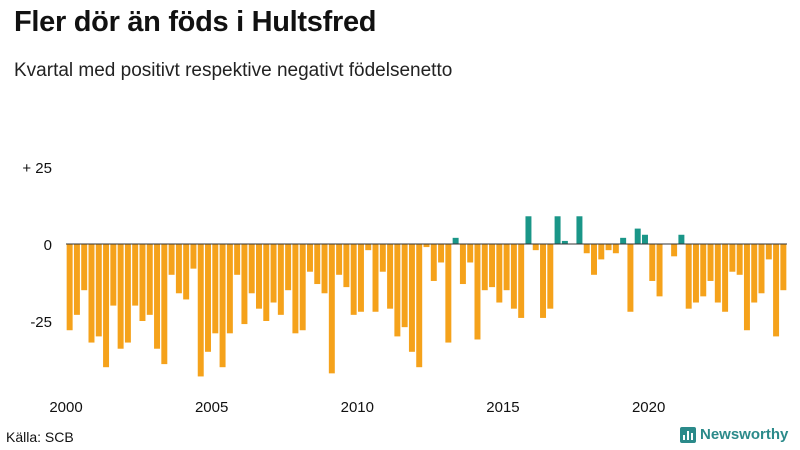  Describe the element at coordinates (744, 434) in the screenshot. I see `brand-name: Newsworthy` at that location.